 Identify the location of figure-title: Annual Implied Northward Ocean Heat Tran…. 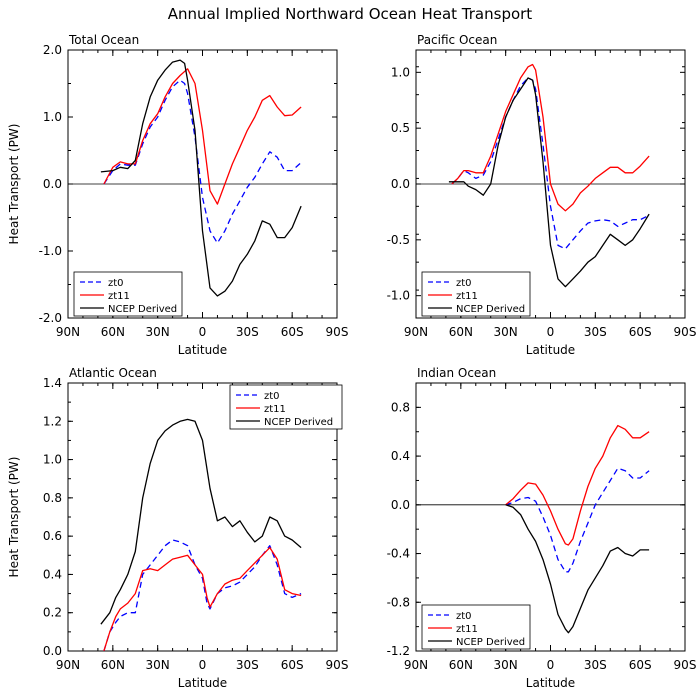
(350, 14).